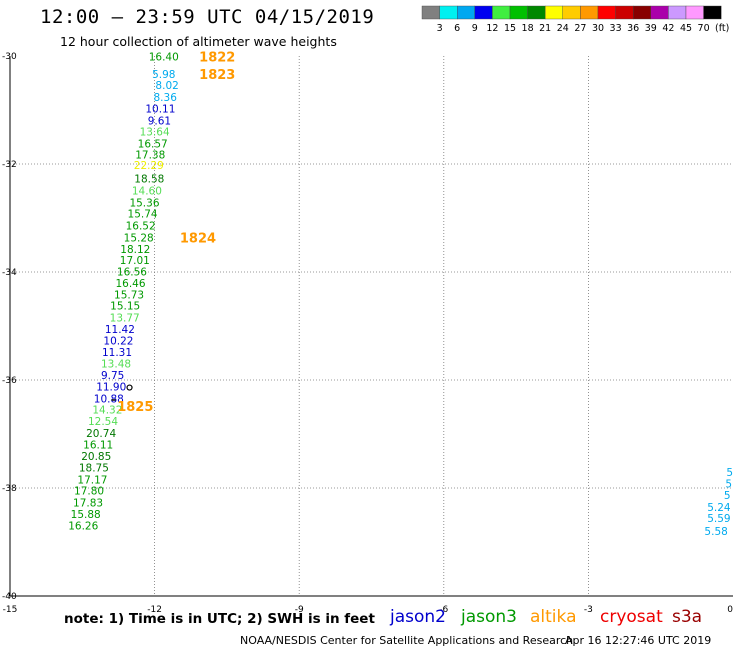 This screenshot has width=740, height=654. I want to click on swh-value-label: 18.75, so click(94, 468).